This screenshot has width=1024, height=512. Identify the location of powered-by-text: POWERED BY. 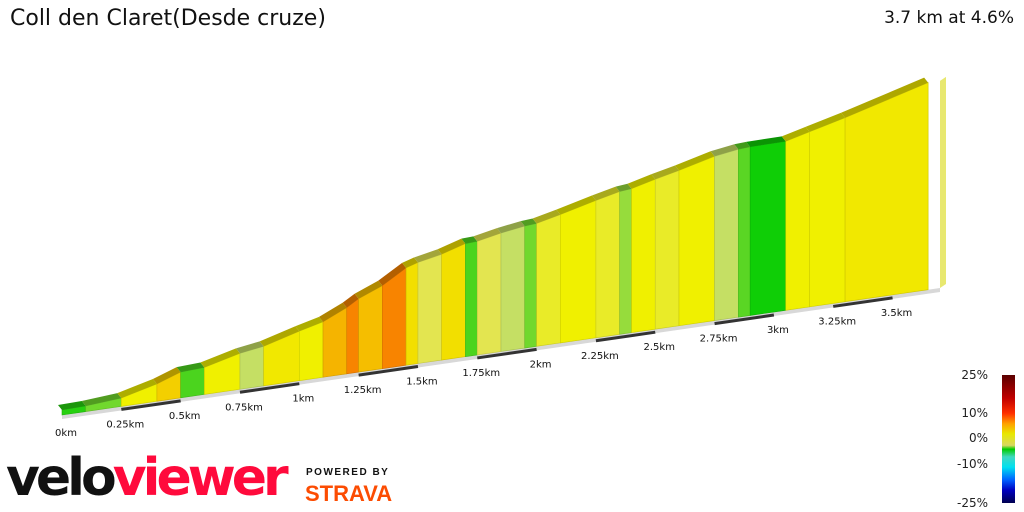
(348, 472).